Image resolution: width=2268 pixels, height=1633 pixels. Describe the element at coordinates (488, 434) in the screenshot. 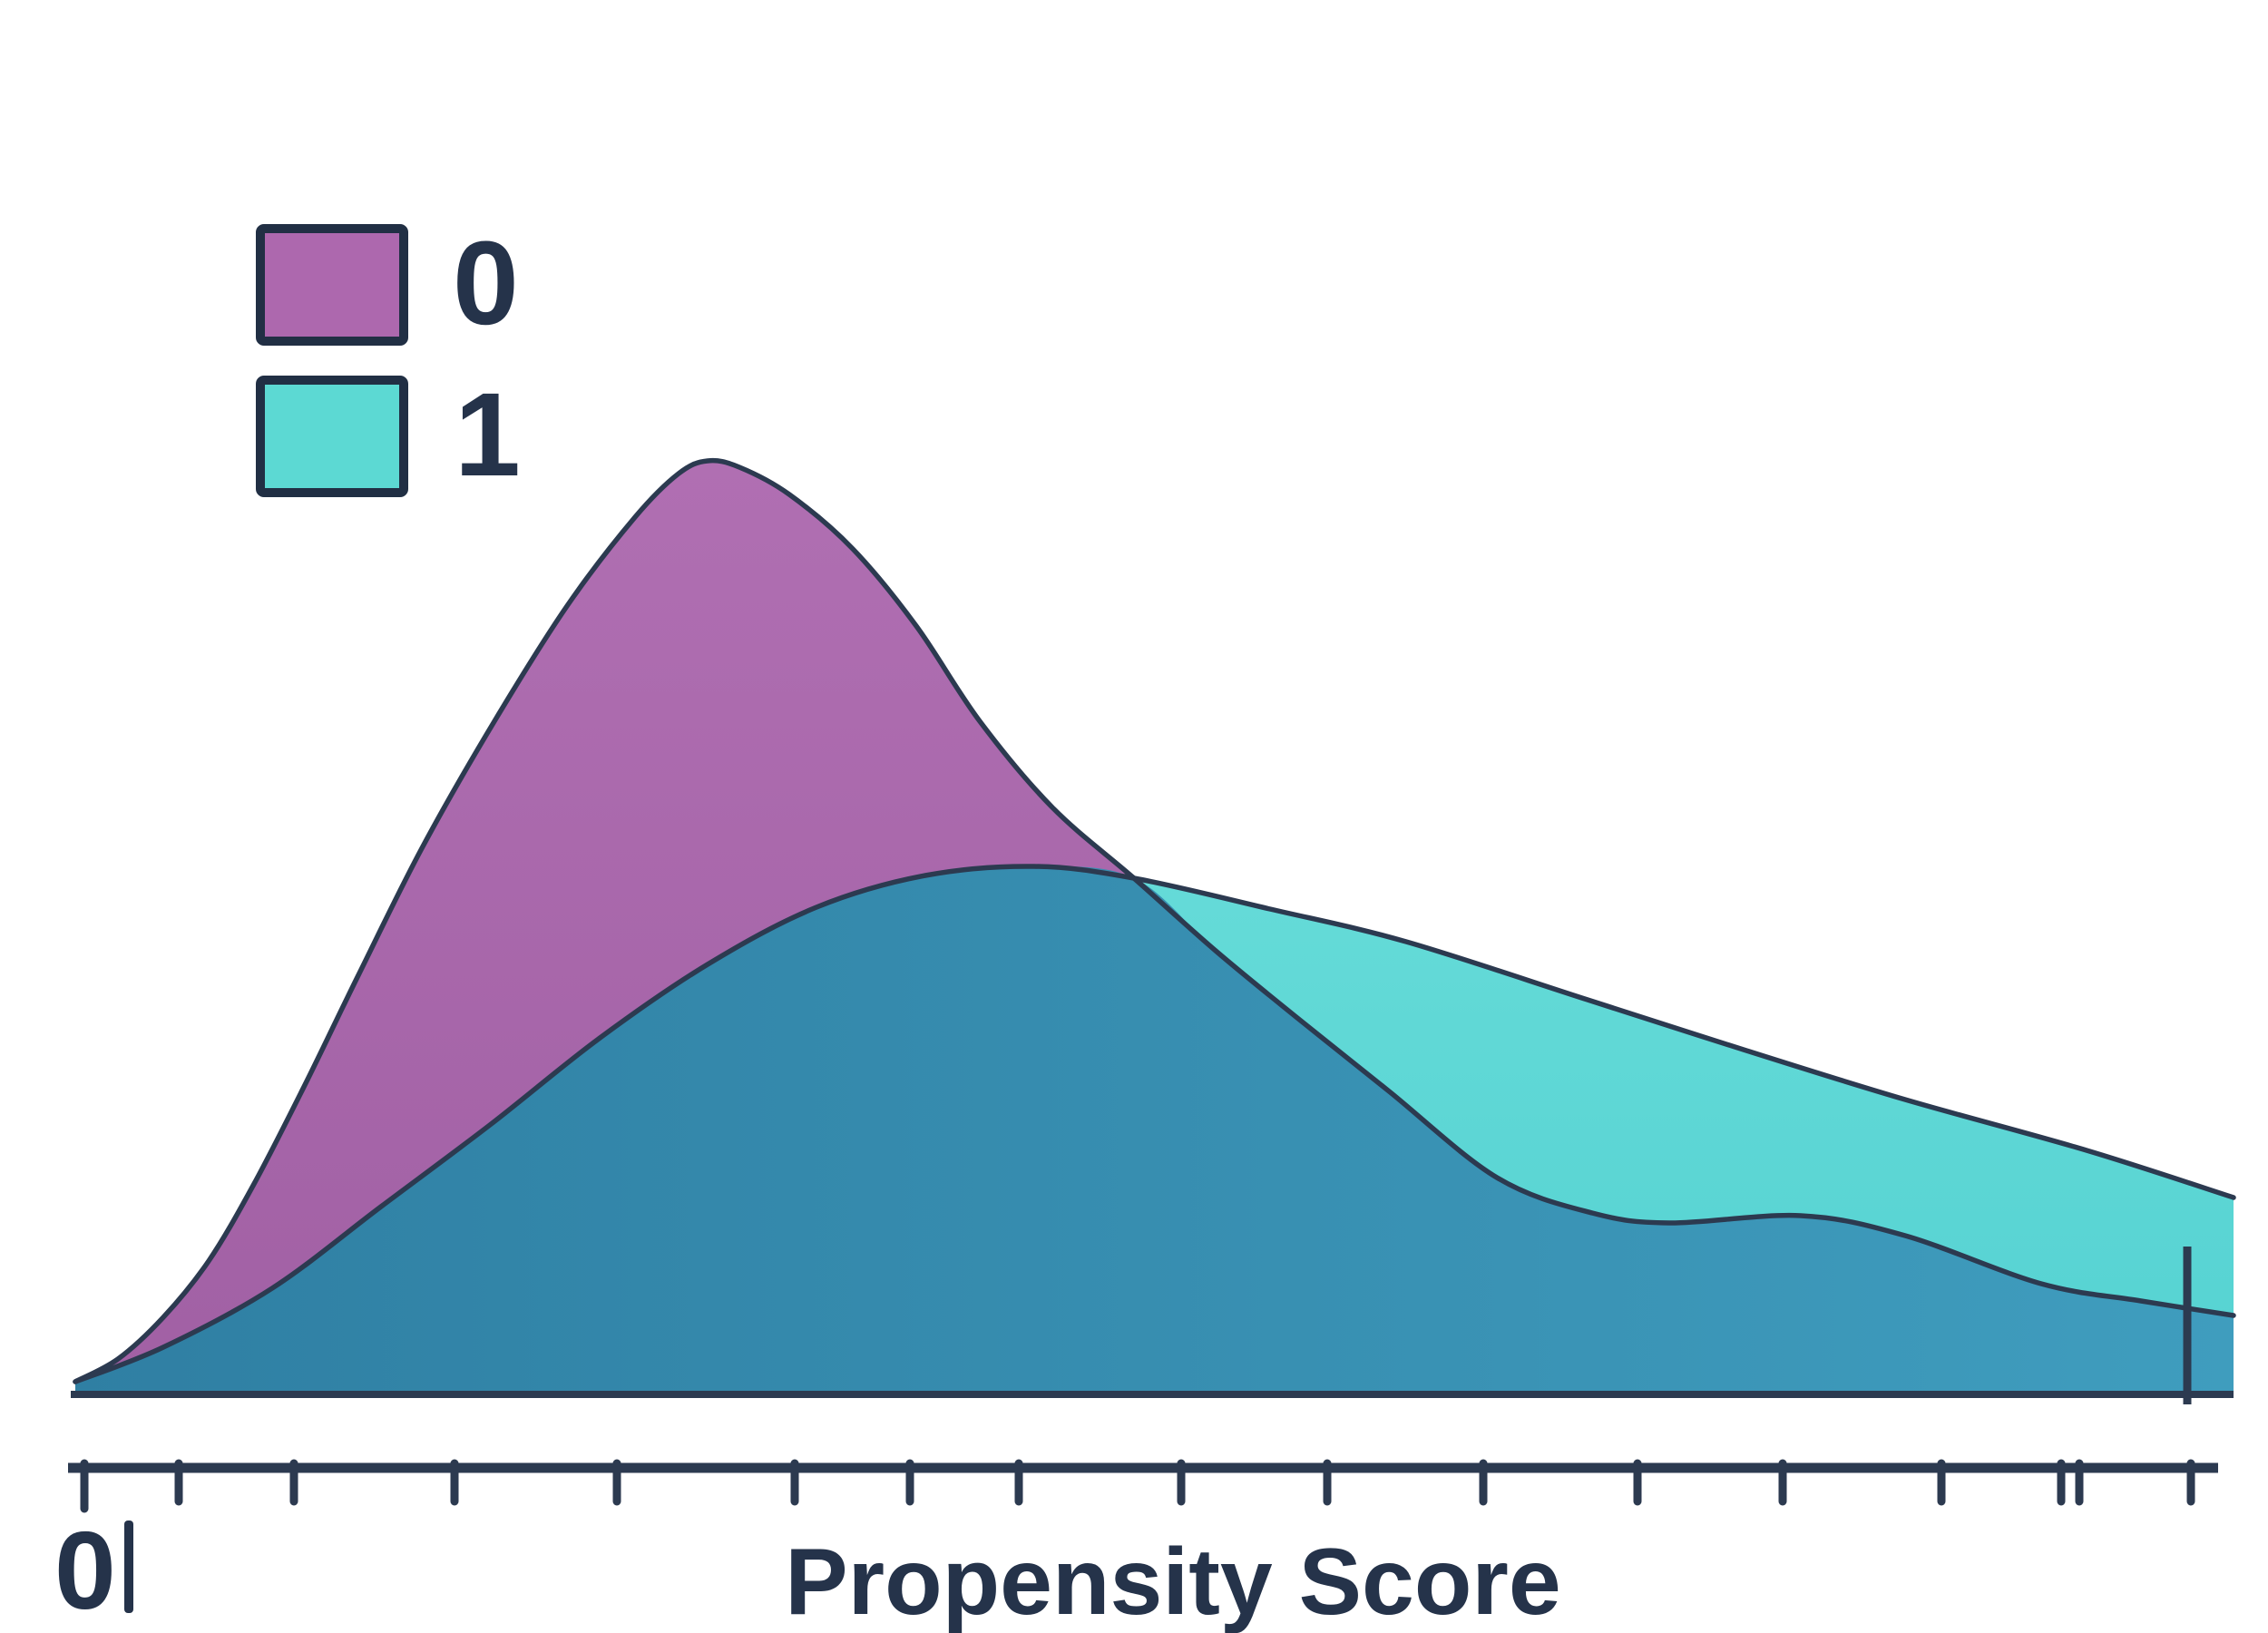

I see `legend-label-group1: 1` at that location.